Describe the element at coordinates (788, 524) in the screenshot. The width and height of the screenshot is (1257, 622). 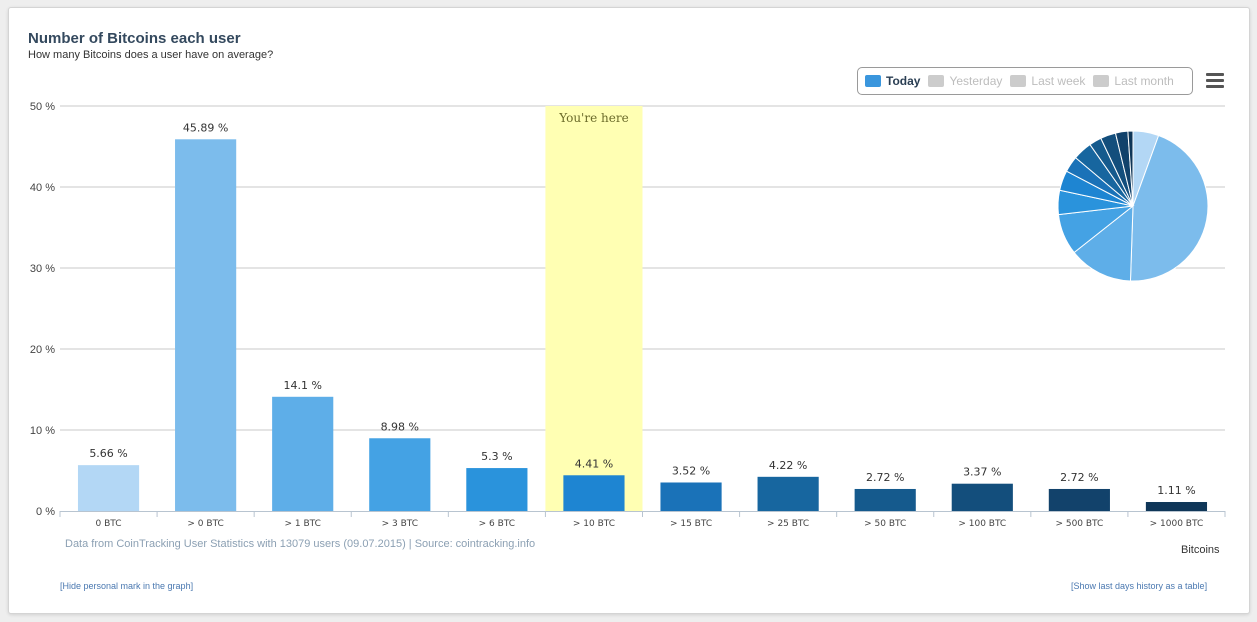
I see `x-tick-label: > 25 BTC` at that location.